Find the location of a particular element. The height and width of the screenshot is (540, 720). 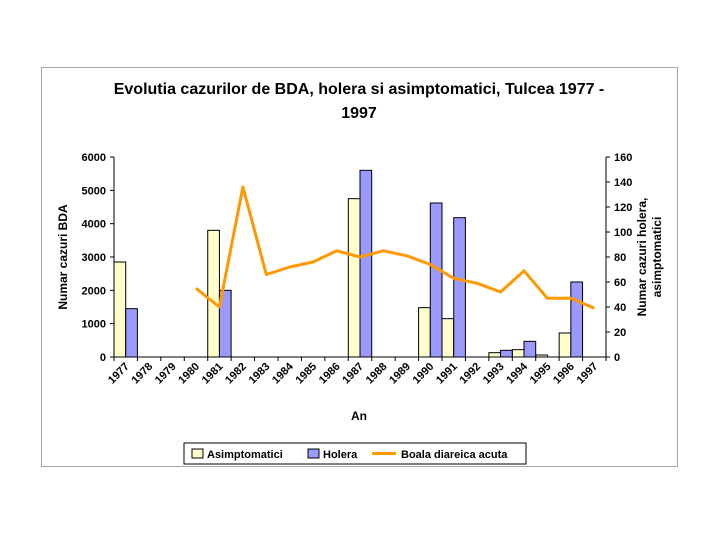

y2-axis-label-line2: asimptomatici is located at coordinates (657, 257).